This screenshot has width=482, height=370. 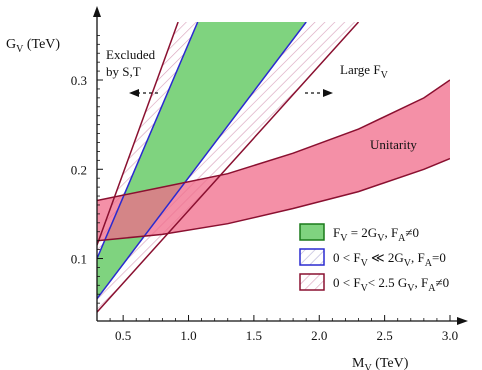 What do you see at coordinates (123, 71) in the screenshot?
I see `excluded-label-line2: by S,T` at bounding box center [123, 71].